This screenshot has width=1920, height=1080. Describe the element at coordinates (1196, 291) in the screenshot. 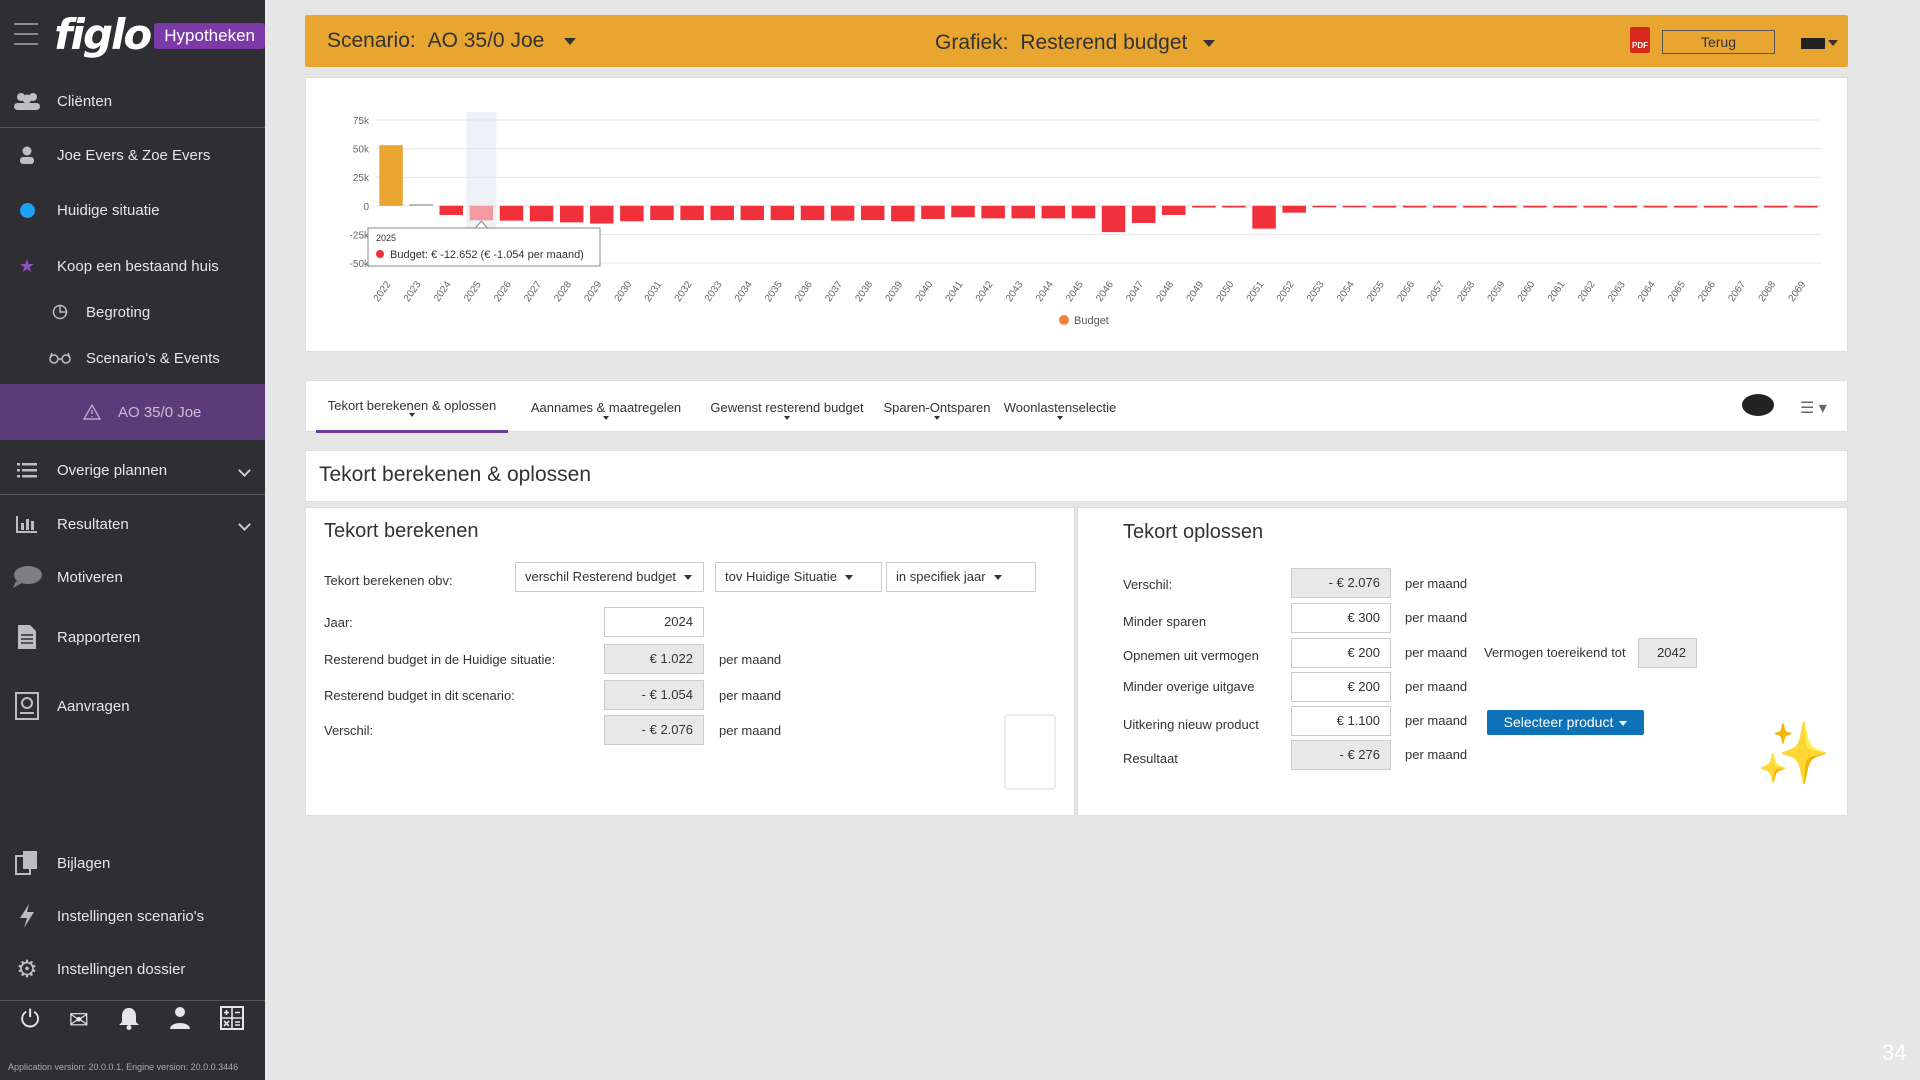

I see `x-tick-label: 2049` at that location.